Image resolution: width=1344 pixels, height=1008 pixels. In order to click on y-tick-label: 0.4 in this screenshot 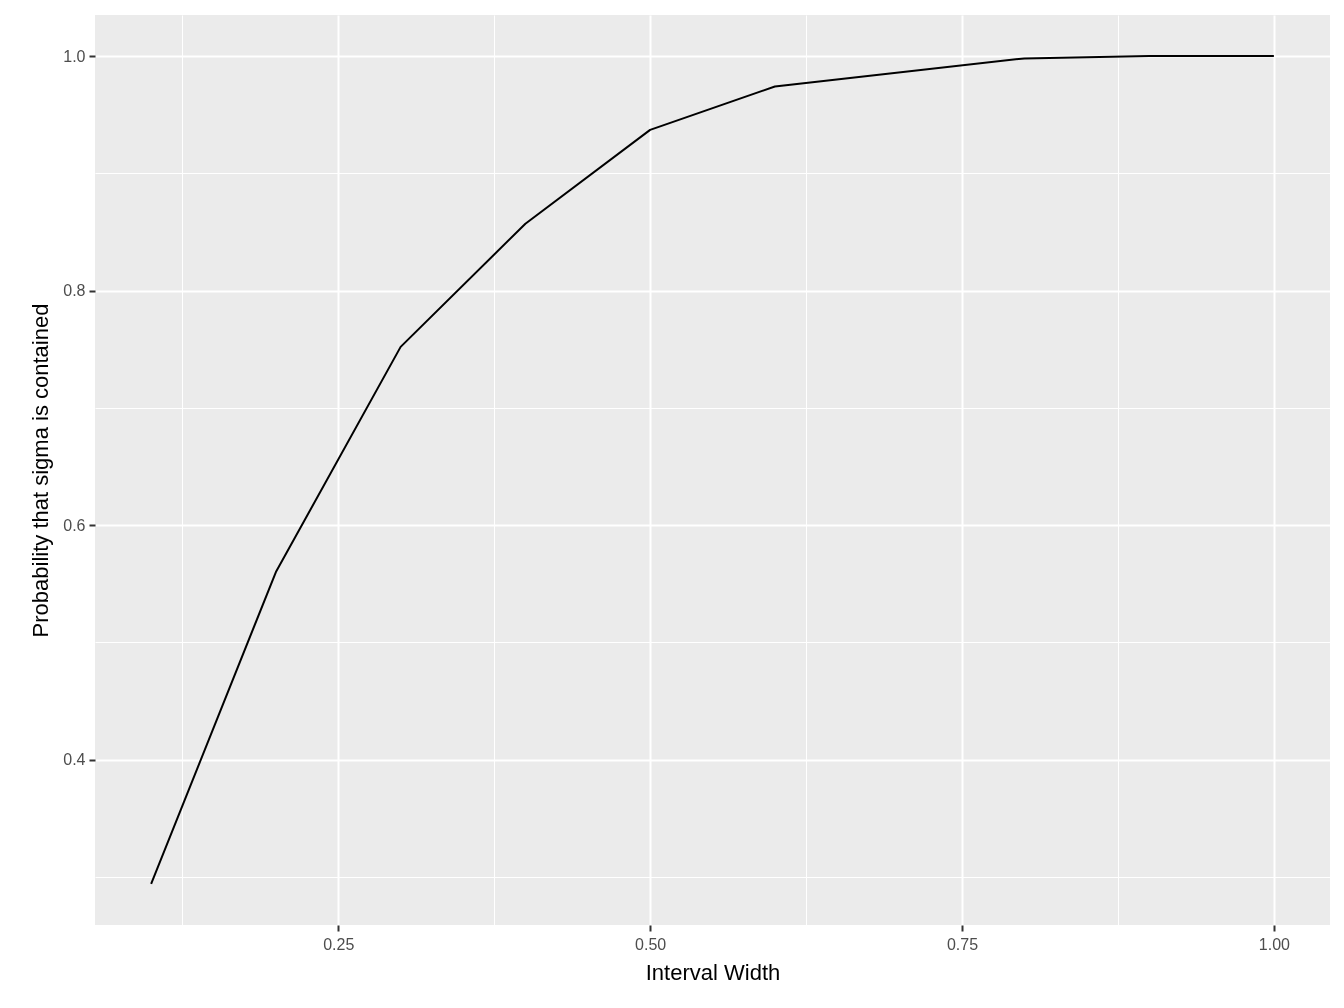, I will do `click(74, 760)`.